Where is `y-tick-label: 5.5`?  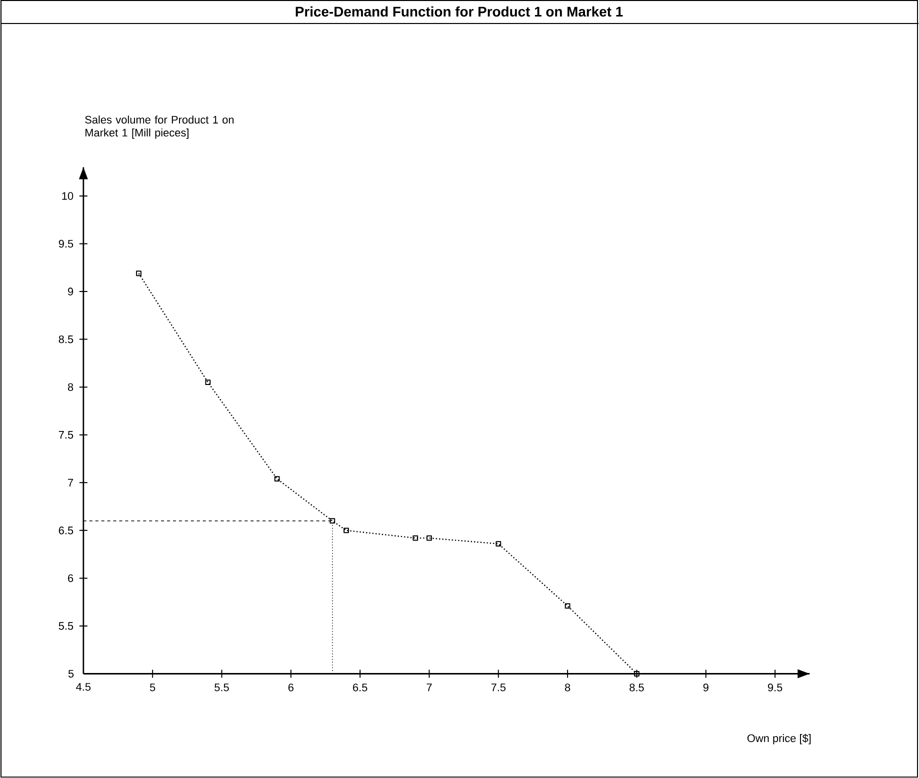
y-tick-label: 5.5 is located at coordinates (66, 626).